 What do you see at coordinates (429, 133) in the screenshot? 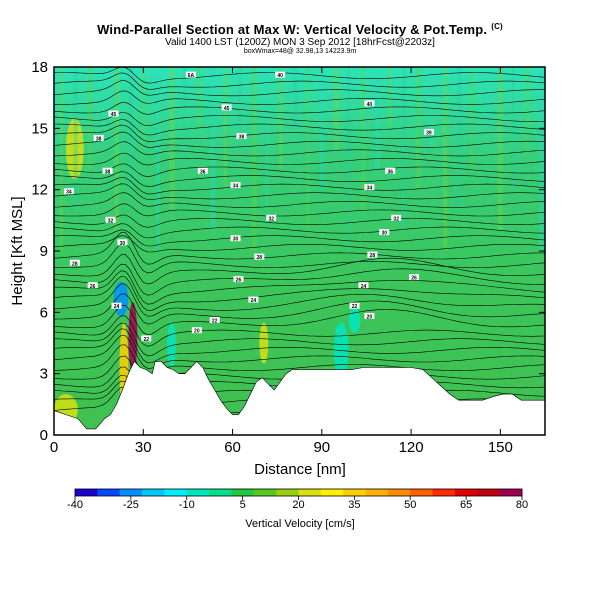
I see `isentrope-label-text: 39` at bounding box center [429, 133].